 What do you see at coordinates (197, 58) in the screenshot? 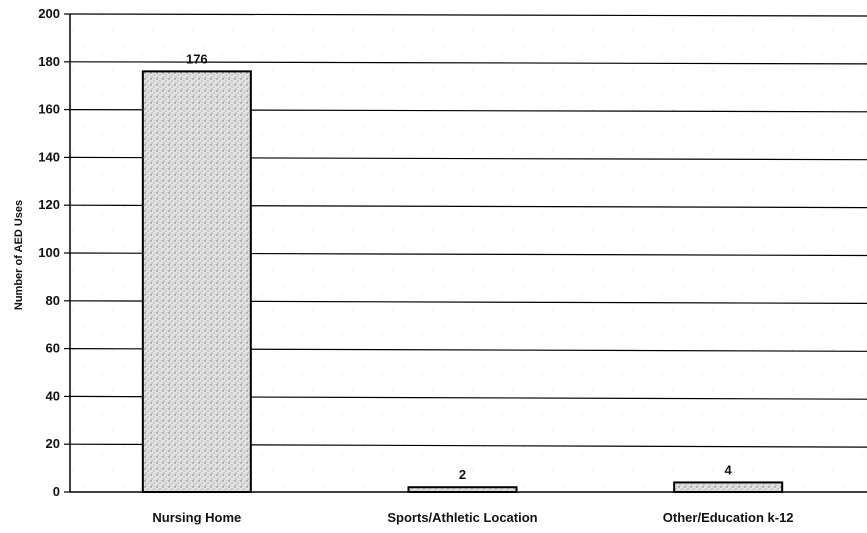
I see `data-label-0: 176` at bounding box center [197, 58].